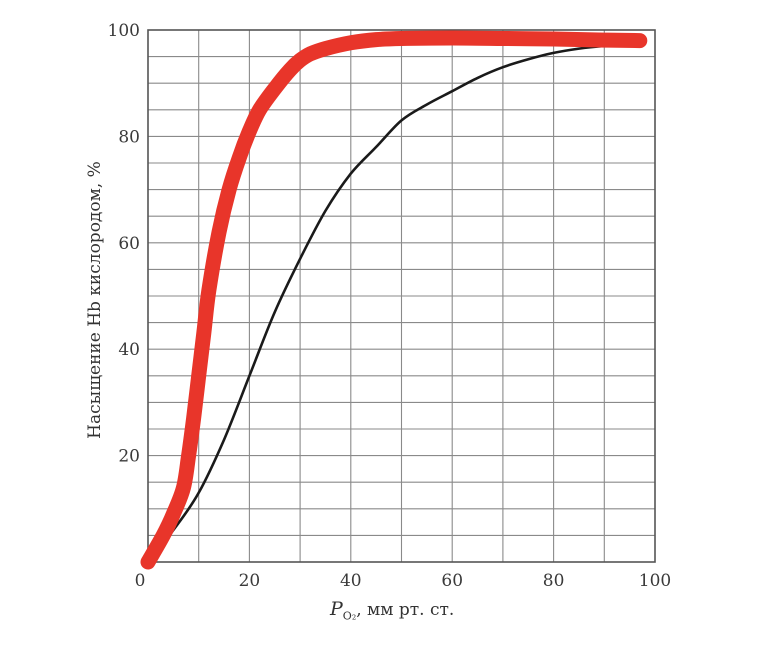  Describe the element at coordinates (349, 616) in the screenshot. I see `x-axis-subscript: O₂` at that location.